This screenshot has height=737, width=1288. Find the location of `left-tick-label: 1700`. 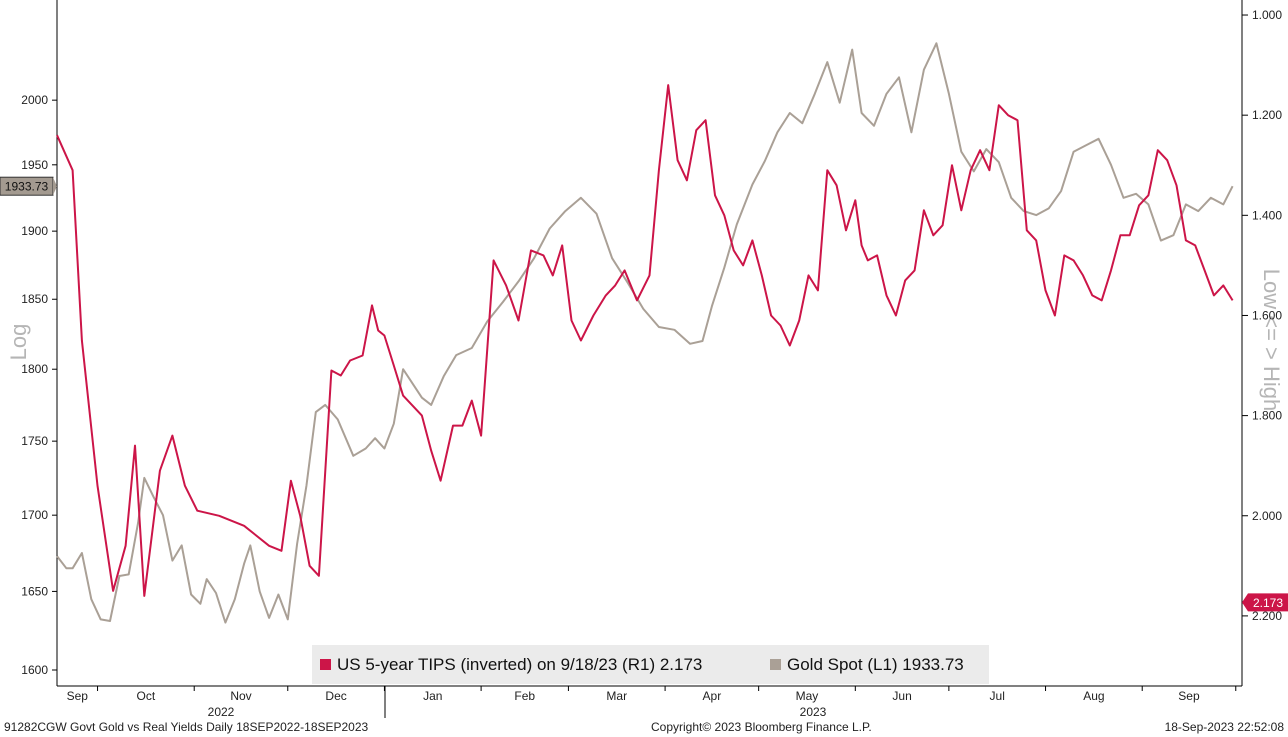

left-tick-label: 1700 is located at coordinates (34, 515).